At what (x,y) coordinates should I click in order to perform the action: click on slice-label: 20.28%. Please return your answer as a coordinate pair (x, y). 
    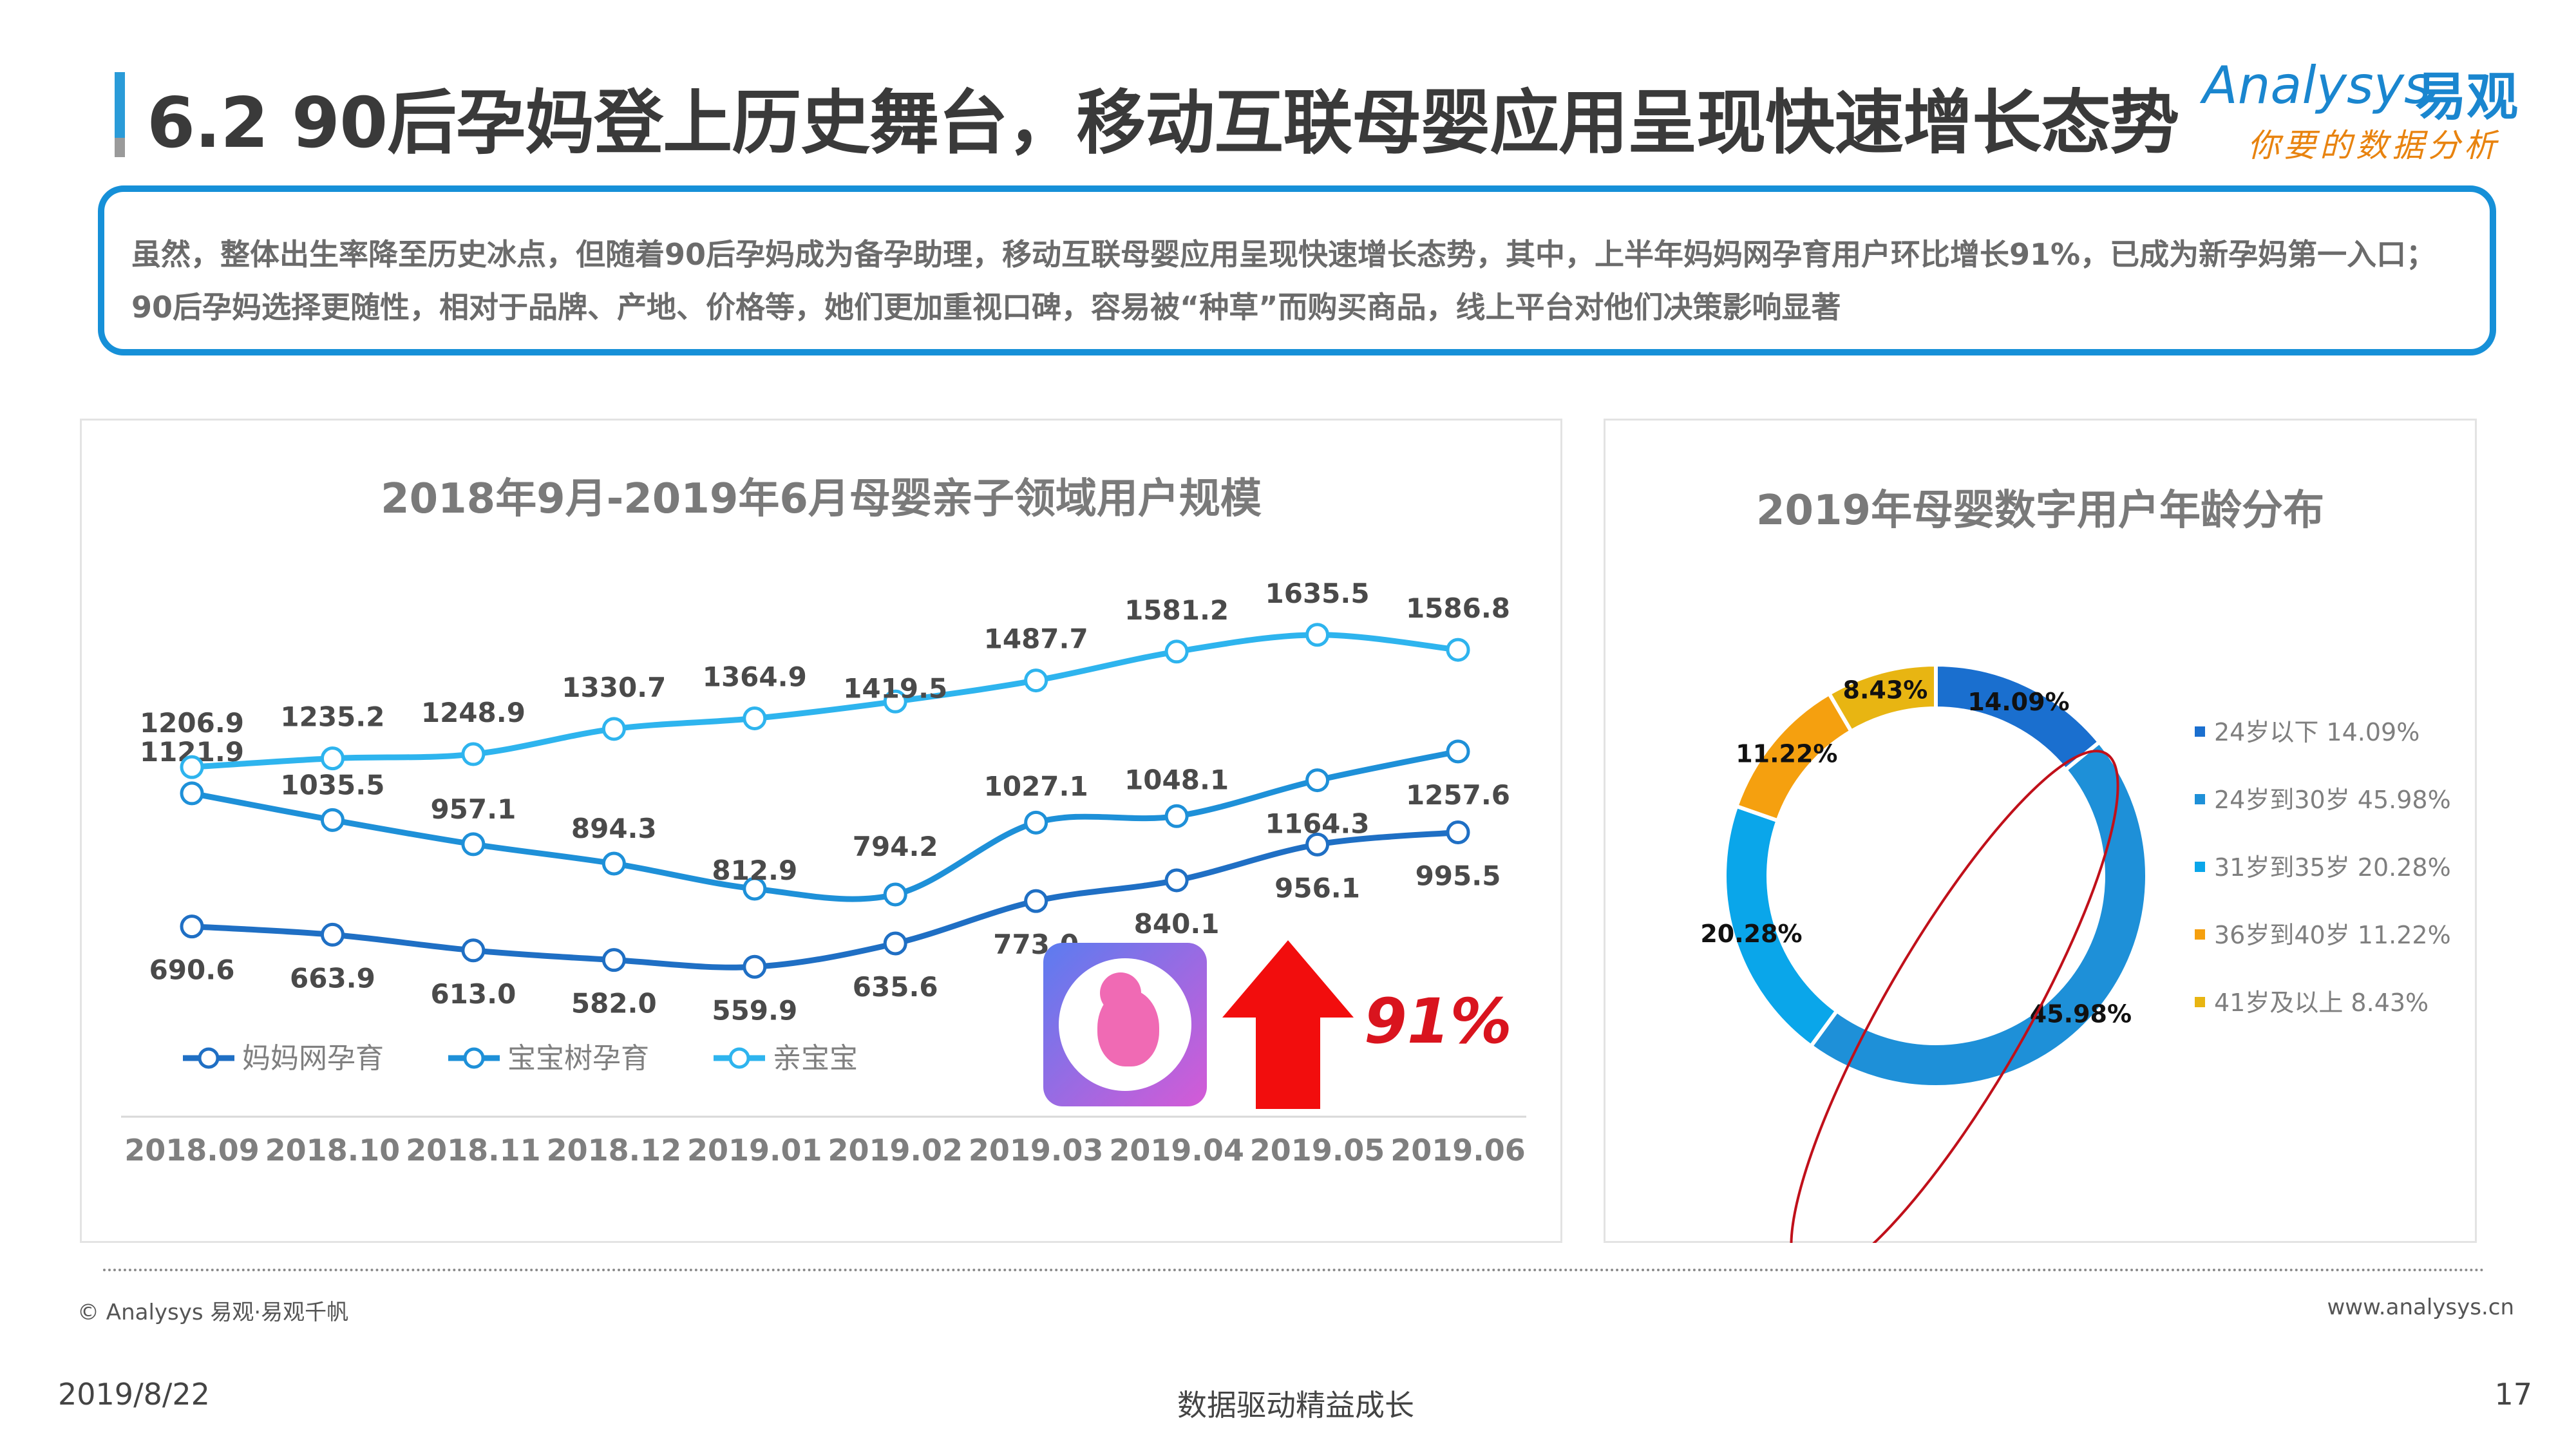
    Looking at the image, I should click on (1751, 934).